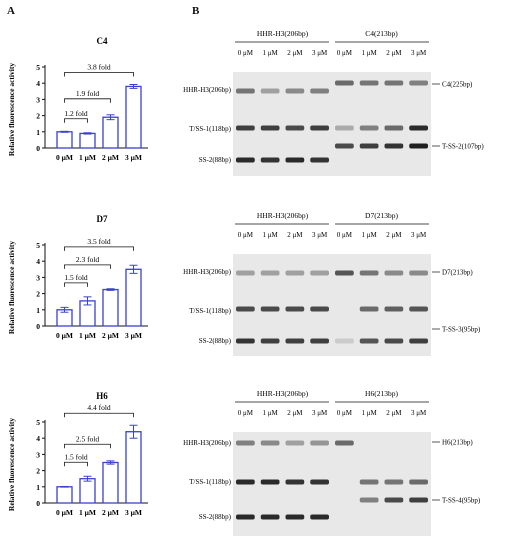 This screenshot has height=550, width=507. Describe the element at coordinates (99, 241) in the screenshot. I see `fold-label: 3.5 fold` at that location.